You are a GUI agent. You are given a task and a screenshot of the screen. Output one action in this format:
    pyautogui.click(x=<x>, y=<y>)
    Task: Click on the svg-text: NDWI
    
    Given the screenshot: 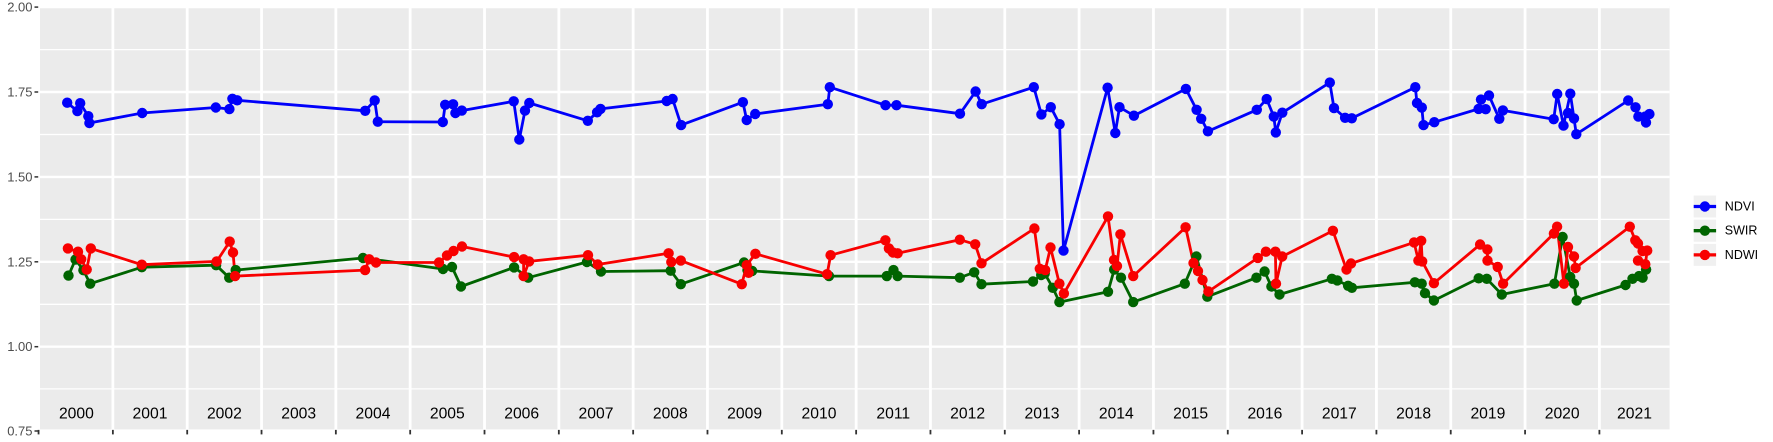 What is the action you would take?
    pyautogui.click(x=1741, y=255)
    